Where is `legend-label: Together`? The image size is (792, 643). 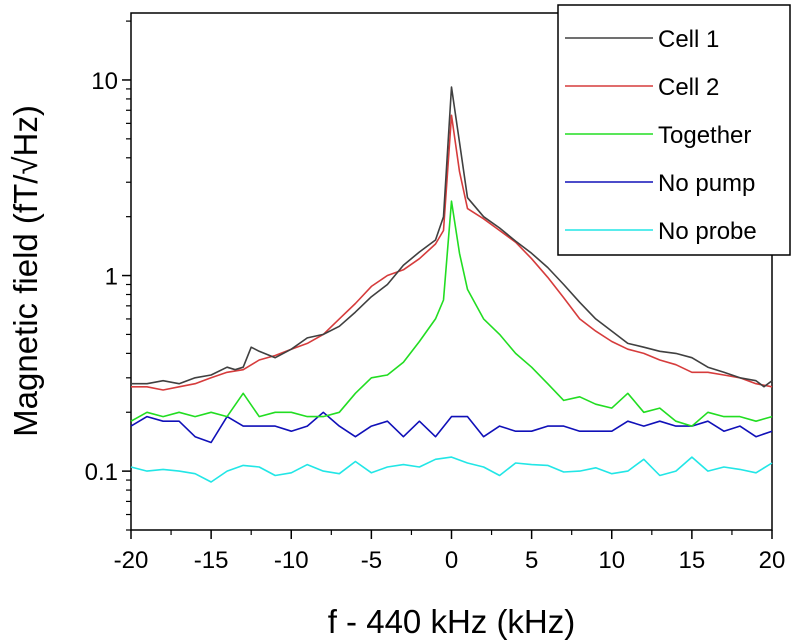 legend-label: Together is located at coordinates (704, 135).